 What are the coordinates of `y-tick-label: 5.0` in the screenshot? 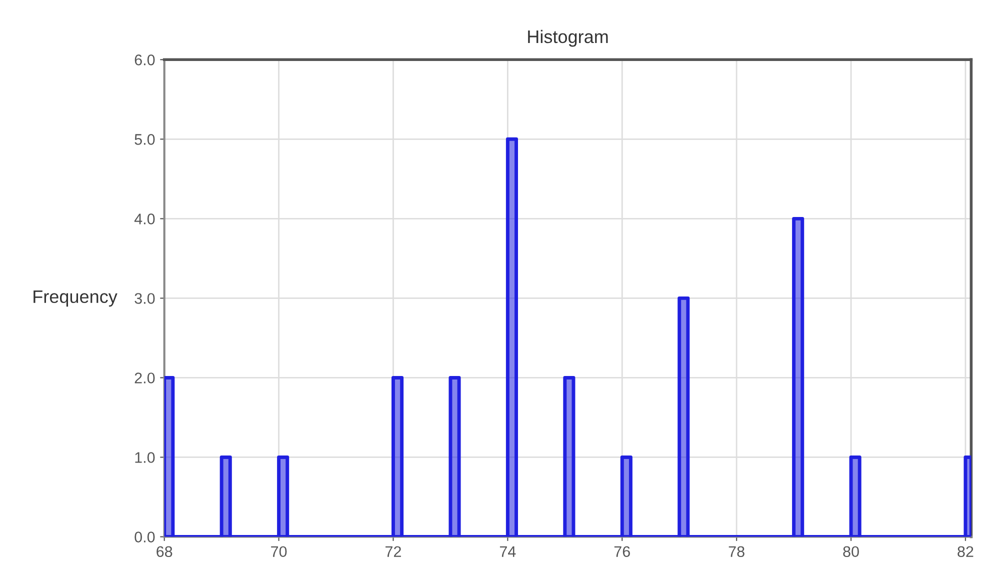 It's located at (144, 139).